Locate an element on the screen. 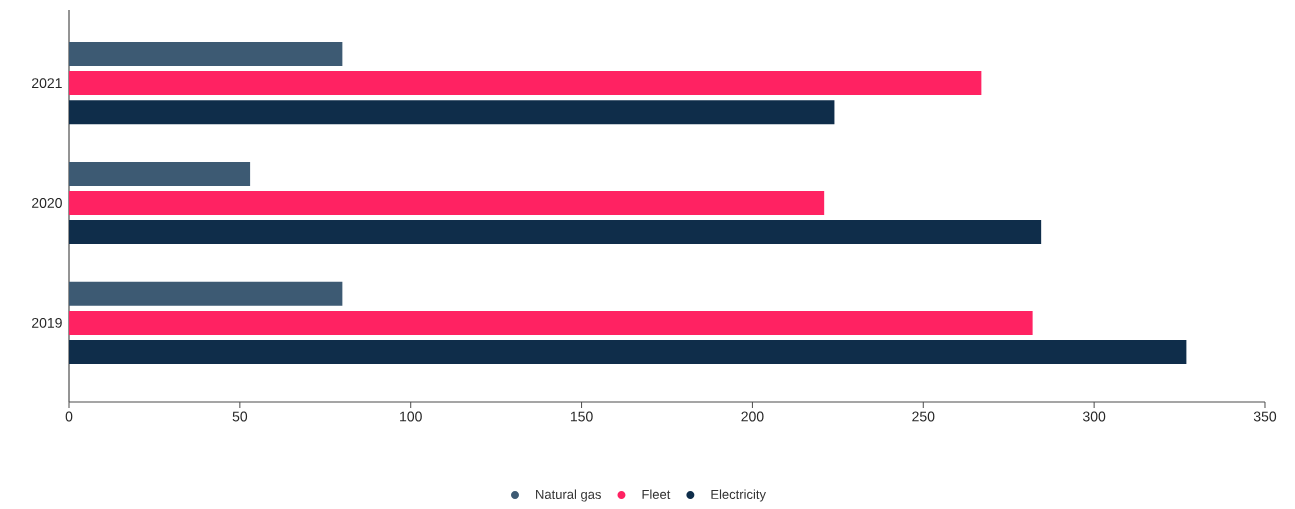 Image resolution: width=1295 pixels, height=509 pixels. x-tick-label: 300 is located at coordinates (1094, 416).